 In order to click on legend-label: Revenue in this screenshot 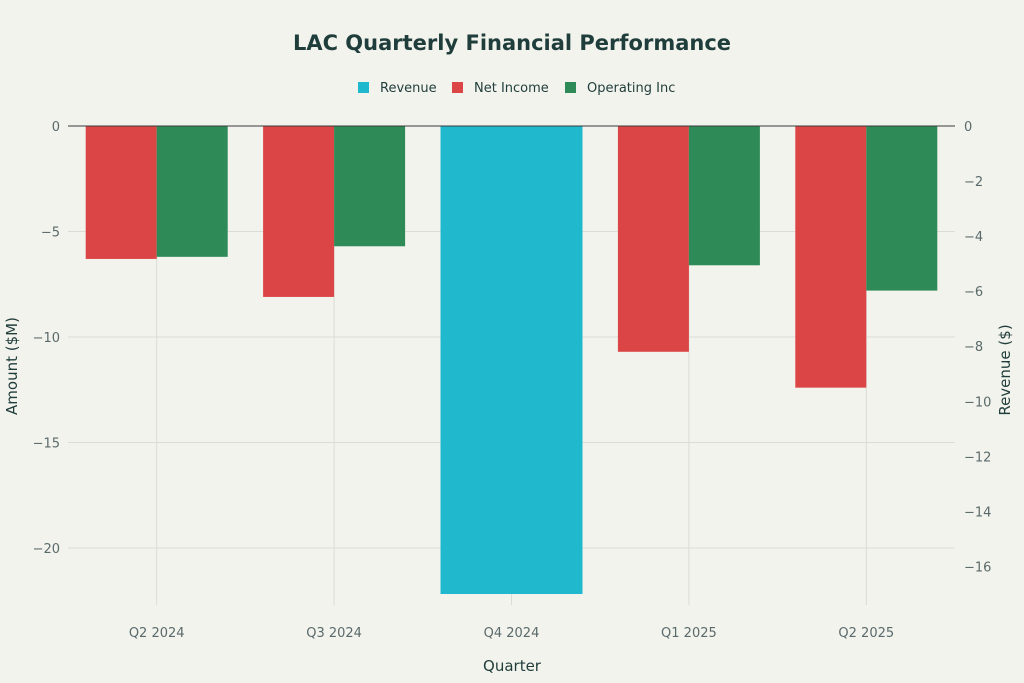, I will do `click(408, 88)`.